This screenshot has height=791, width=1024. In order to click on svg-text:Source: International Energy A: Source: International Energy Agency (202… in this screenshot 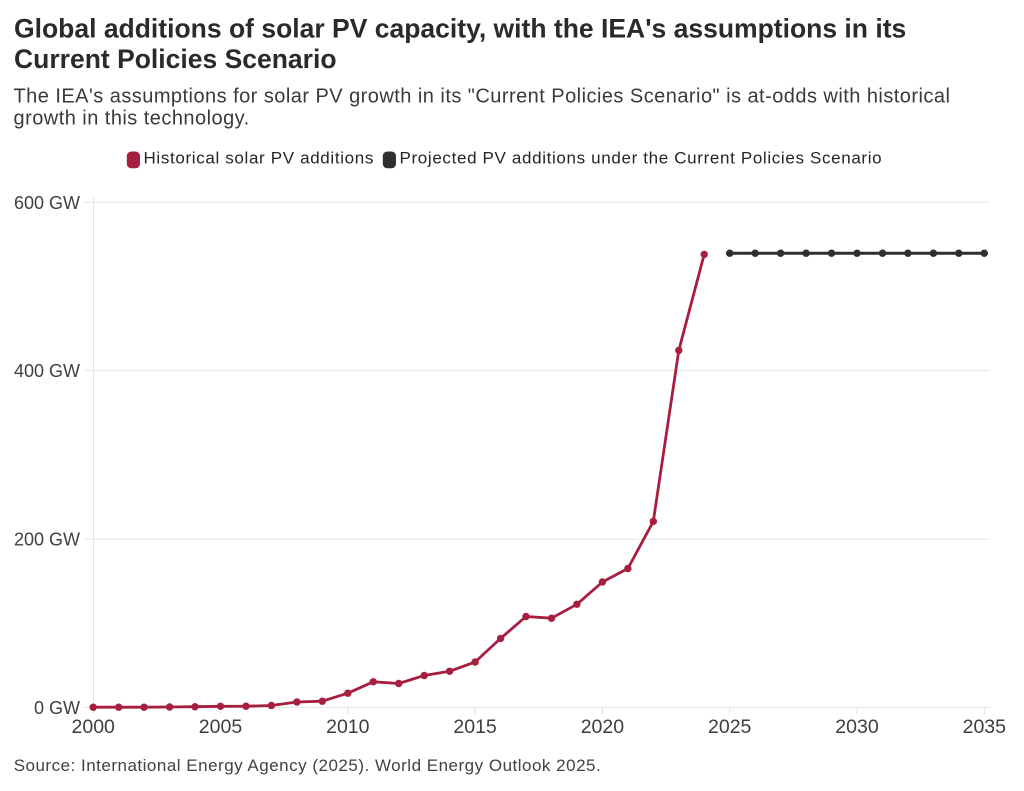, I will do `click(308, 765)`.